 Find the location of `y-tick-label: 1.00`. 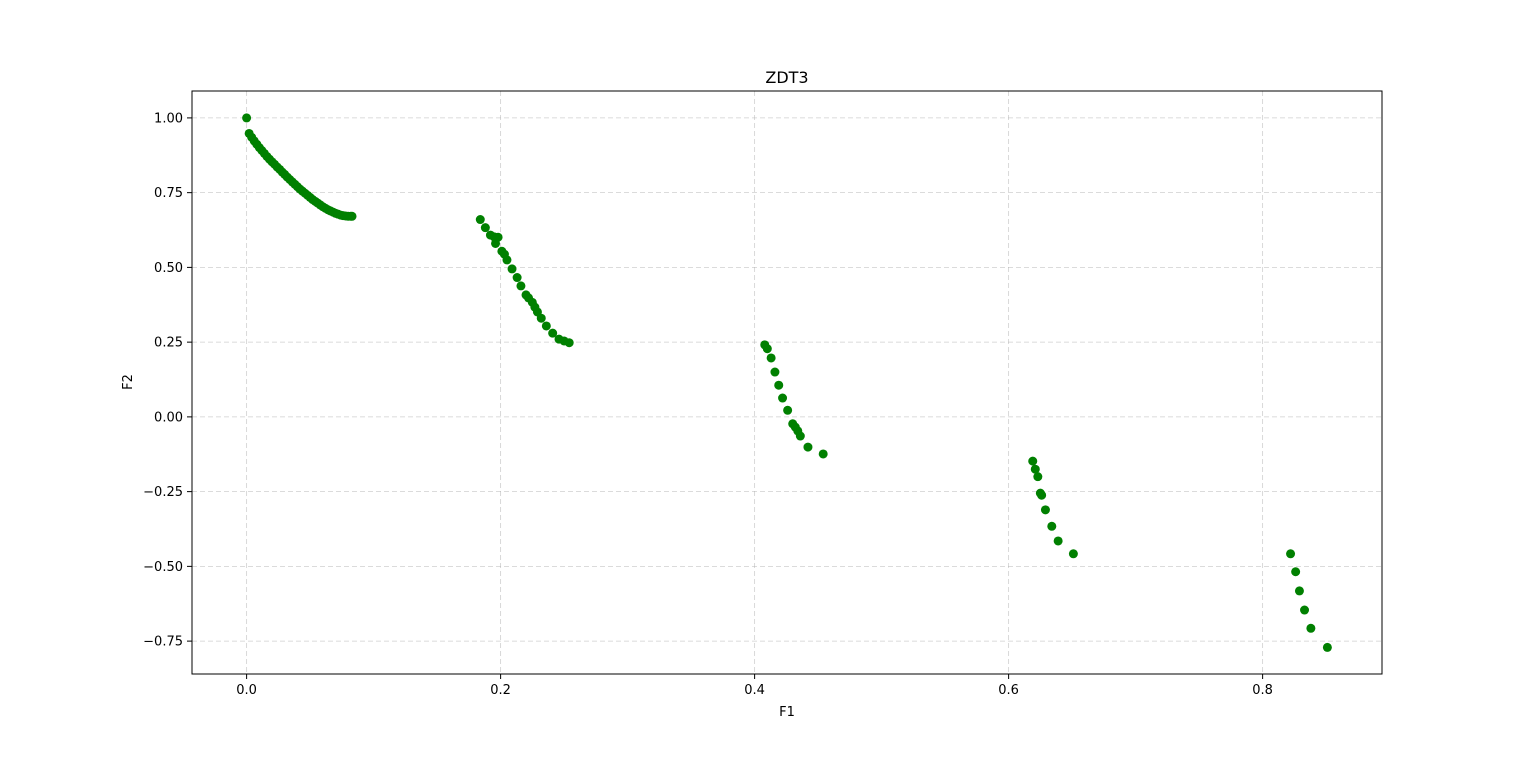

y-tick-label: 1.00 is located at coordinates (168, 118).